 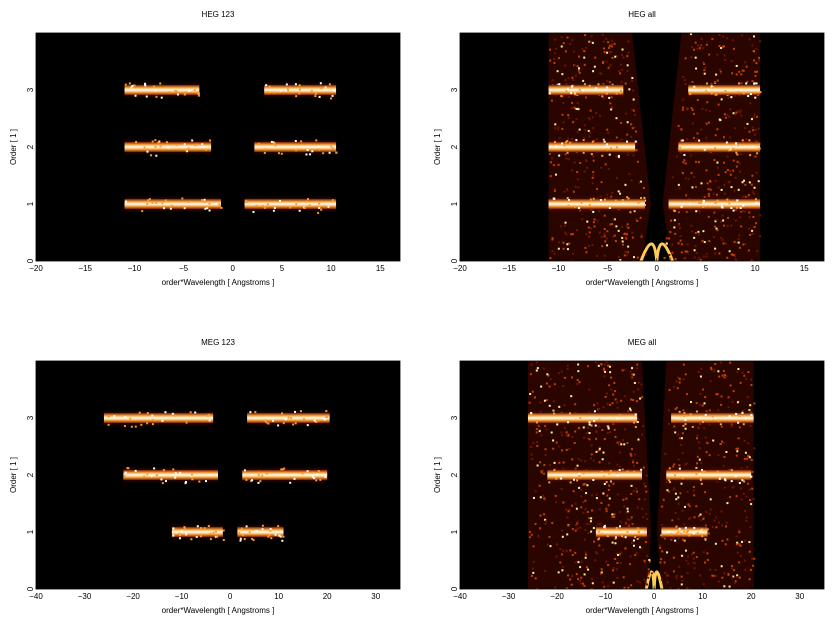 I want to click on dark-wedge, so click(x=654, y=445).